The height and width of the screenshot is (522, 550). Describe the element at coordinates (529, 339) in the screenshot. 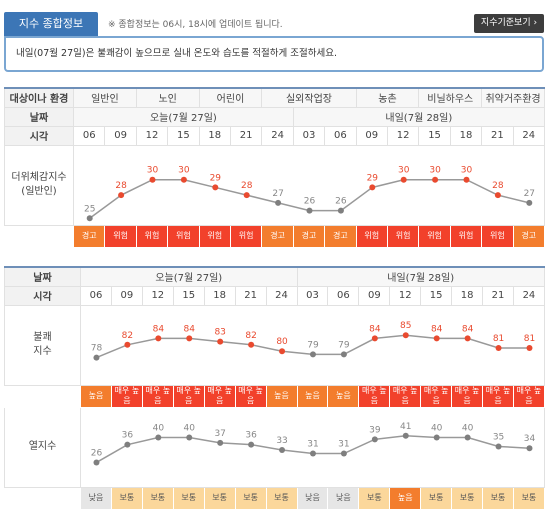

I see `data-label: 81` at that location.